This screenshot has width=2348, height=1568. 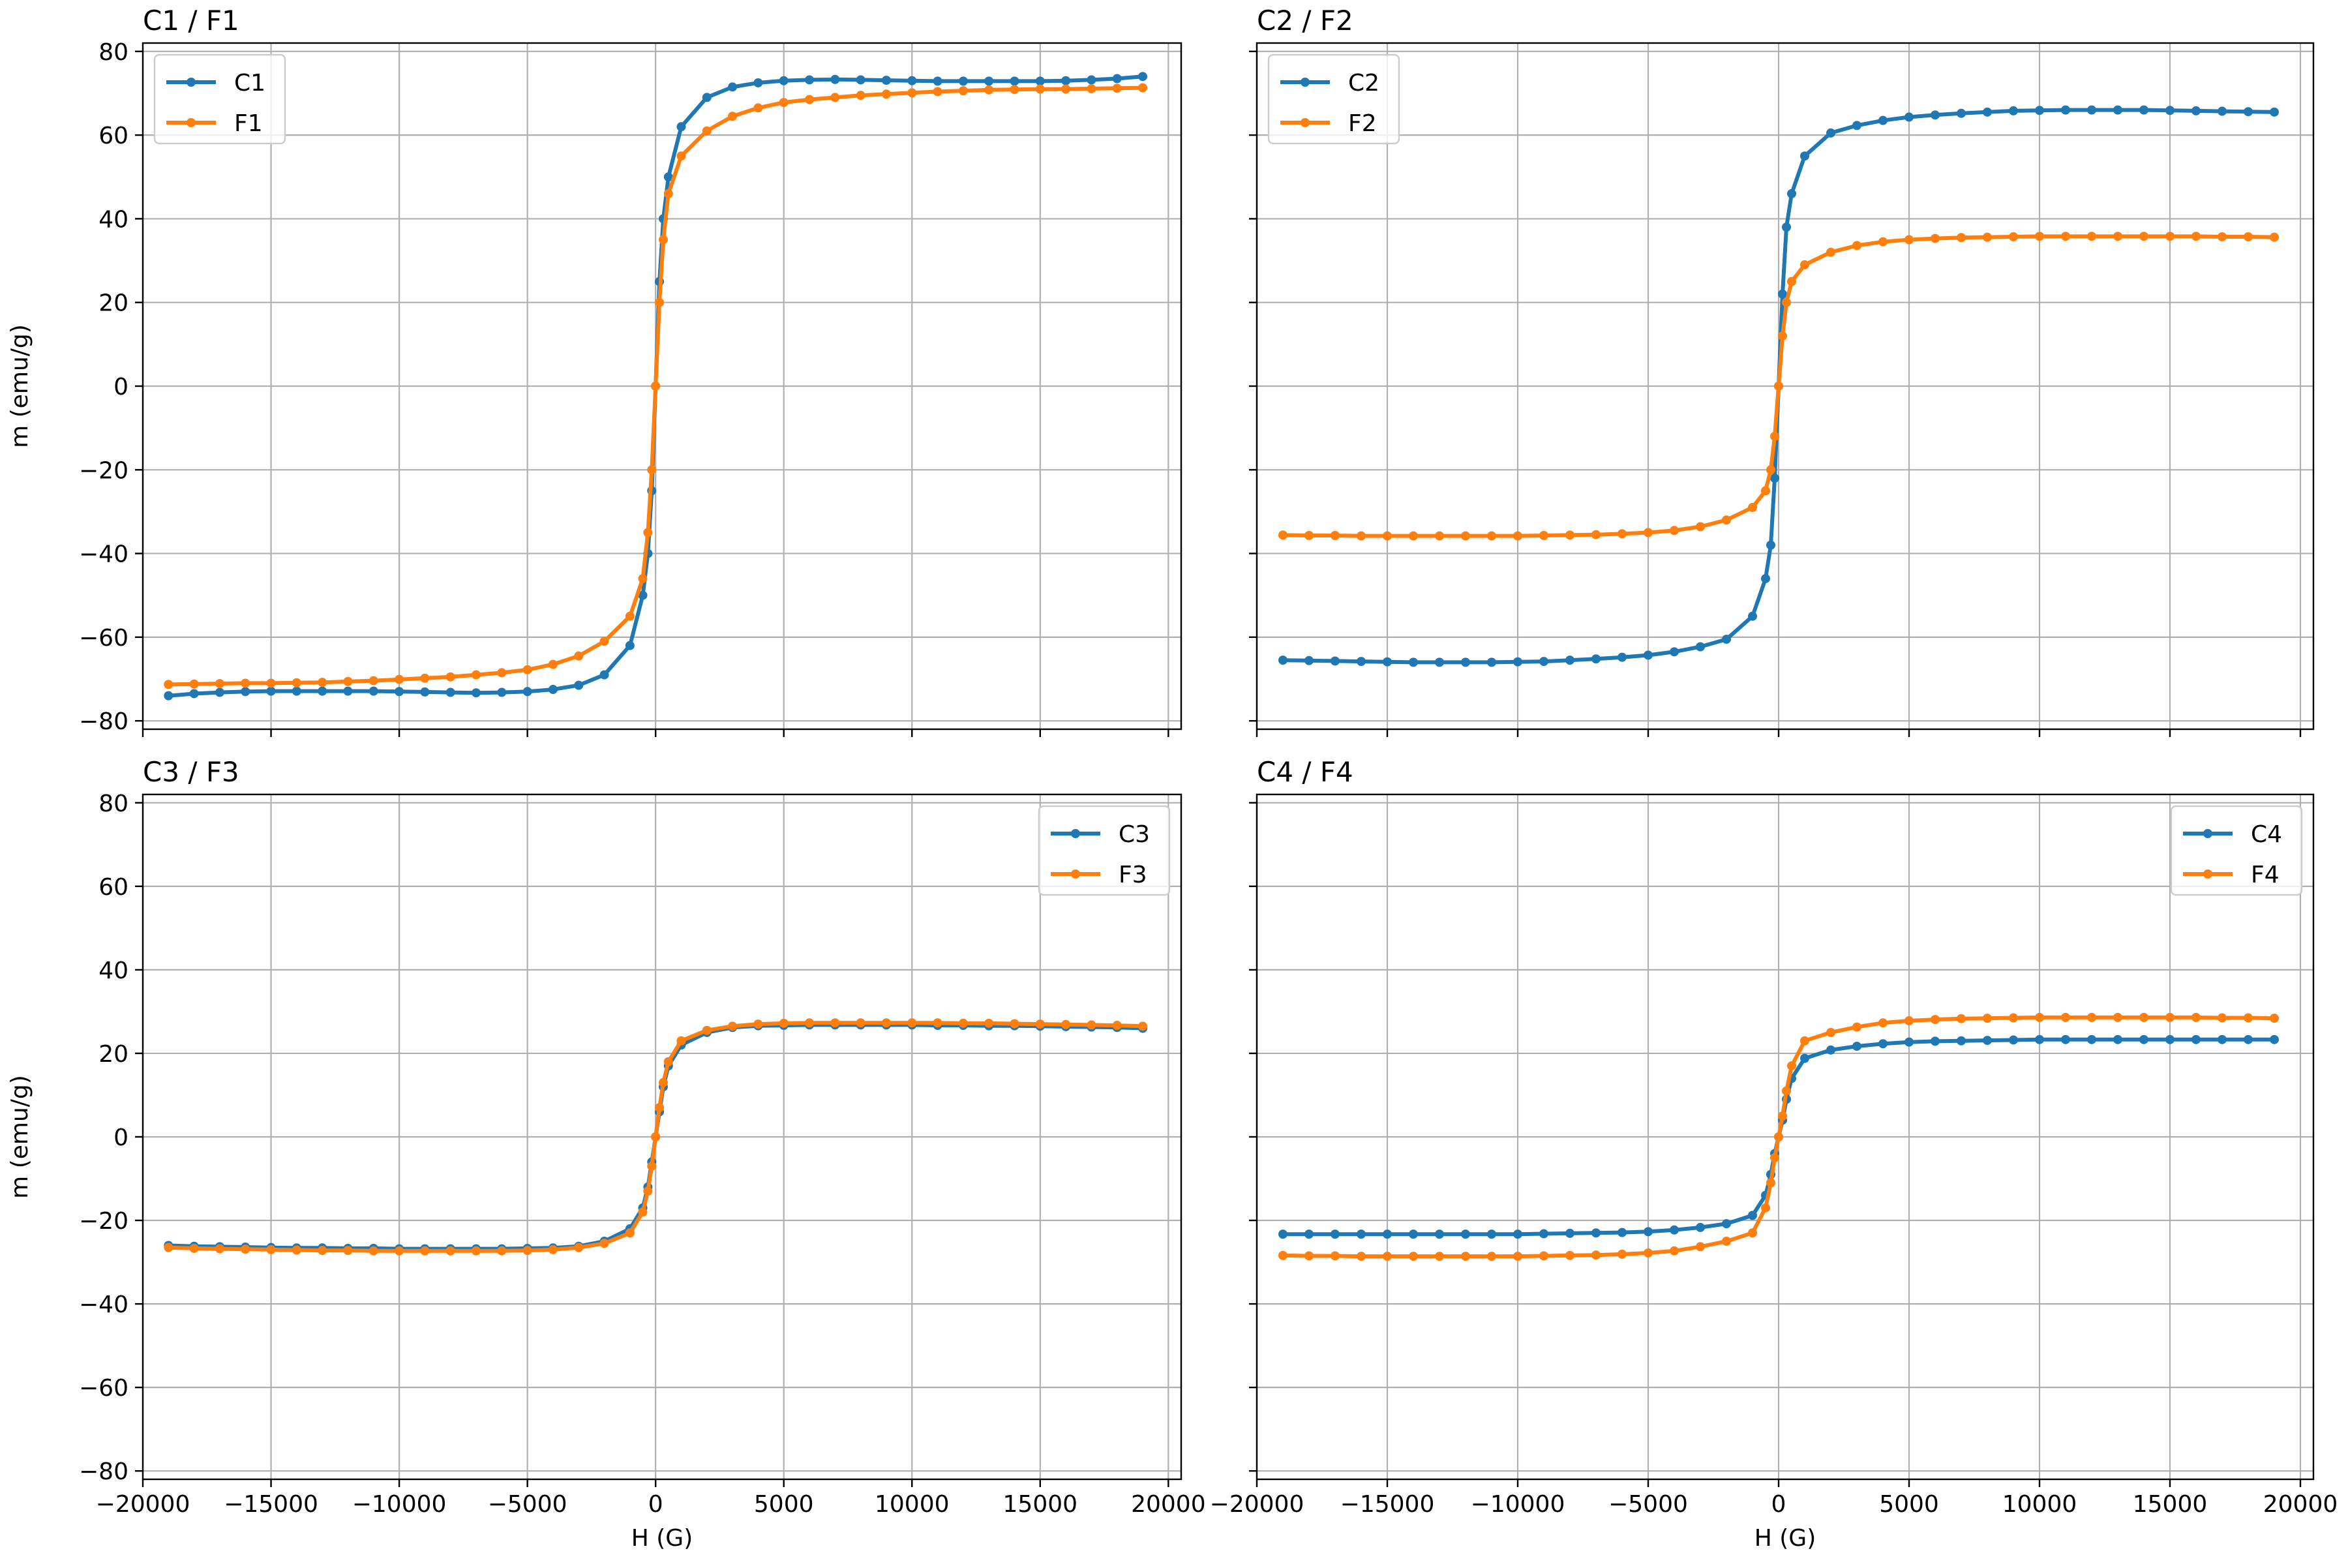 What do you see at coordinates (113, 136) in the screenshot?
I see `y-tick-label: 60` at bounding box center [113, 136].